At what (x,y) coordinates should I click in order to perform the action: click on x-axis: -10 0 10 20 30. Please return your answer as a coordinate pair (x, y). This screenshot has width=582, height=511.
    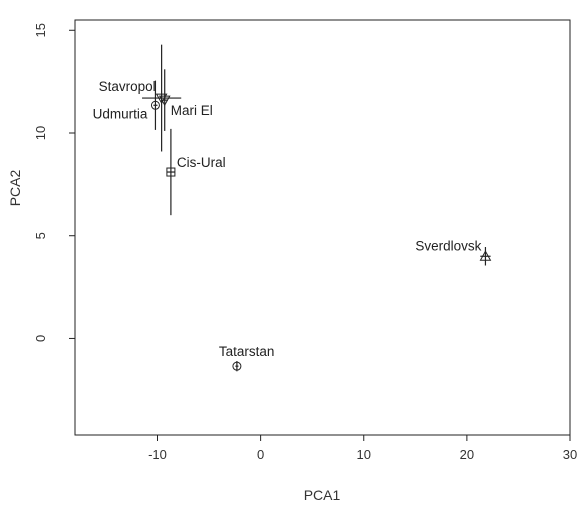
    Looking at the image, I should click on (362, 448).